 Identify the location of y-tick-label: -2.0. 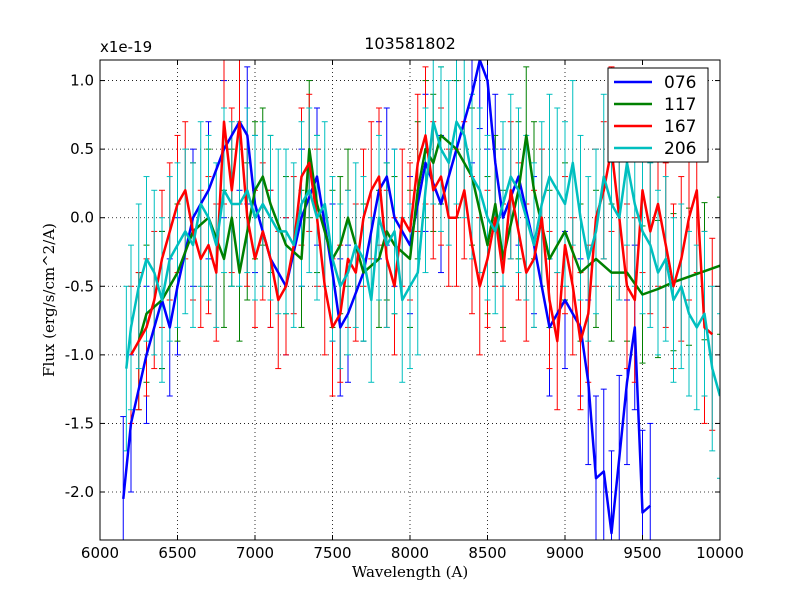
(79, 492).